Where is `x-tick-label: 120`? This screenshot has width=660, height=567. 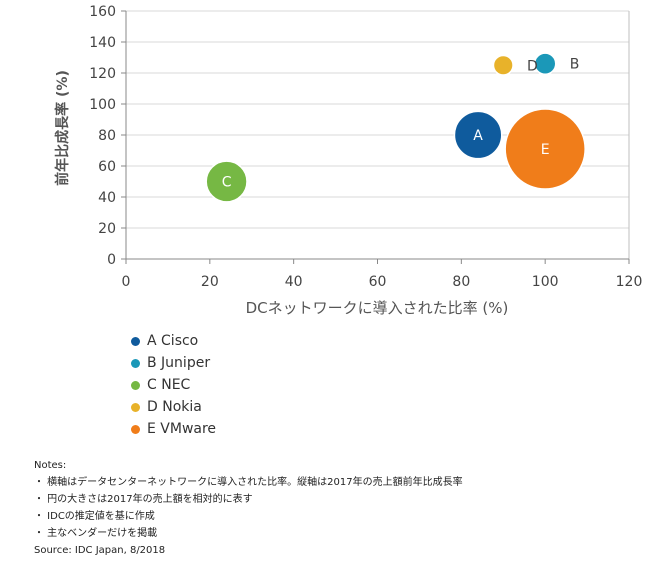
x-tick-label: 120 is located at coordinates (629, 282).